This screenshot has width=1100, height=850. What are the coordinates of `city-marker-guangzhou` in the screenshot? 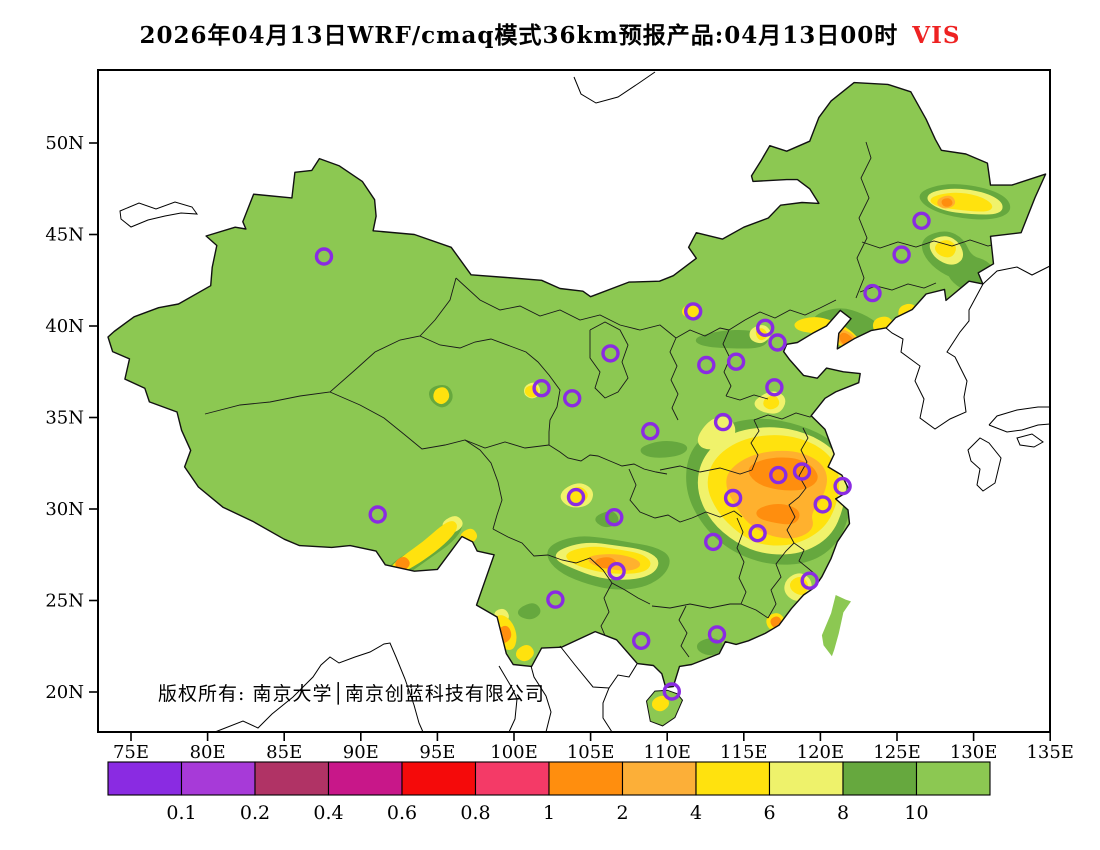 It's located at (717, 634).